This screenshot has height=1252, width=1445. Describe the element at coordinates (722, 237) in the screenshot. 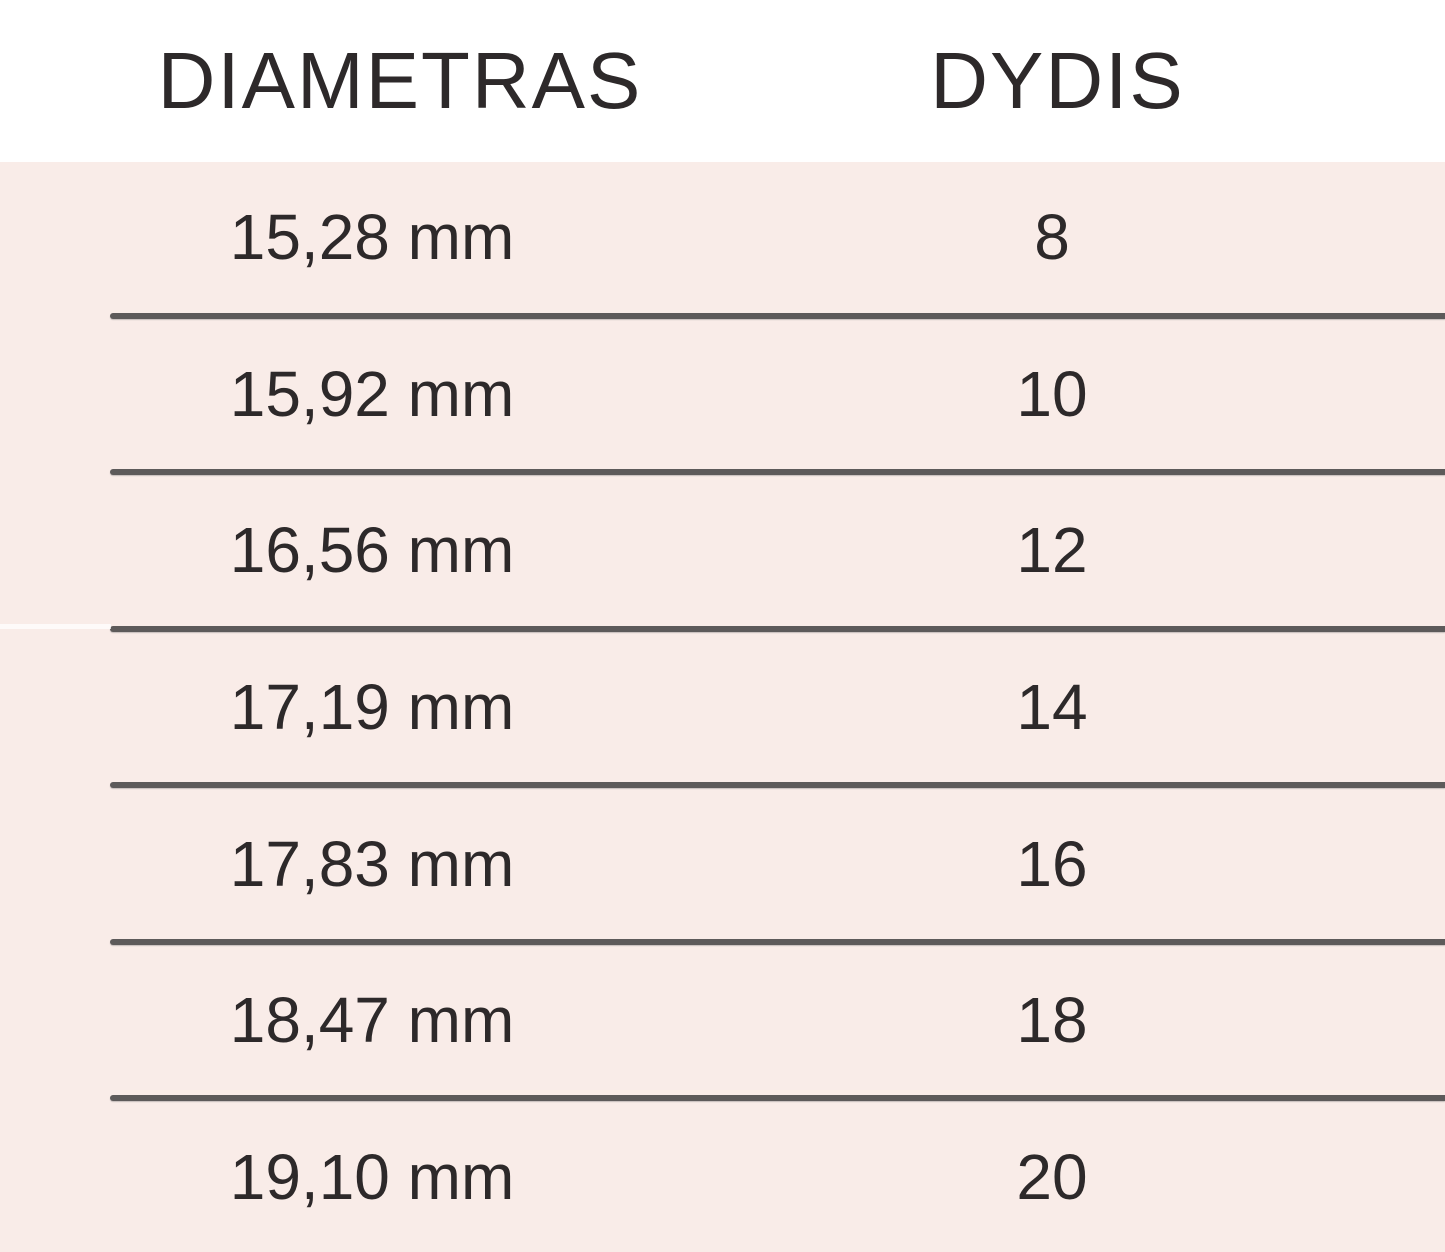

I see `table-row: 15,28 mm 8` at that location.